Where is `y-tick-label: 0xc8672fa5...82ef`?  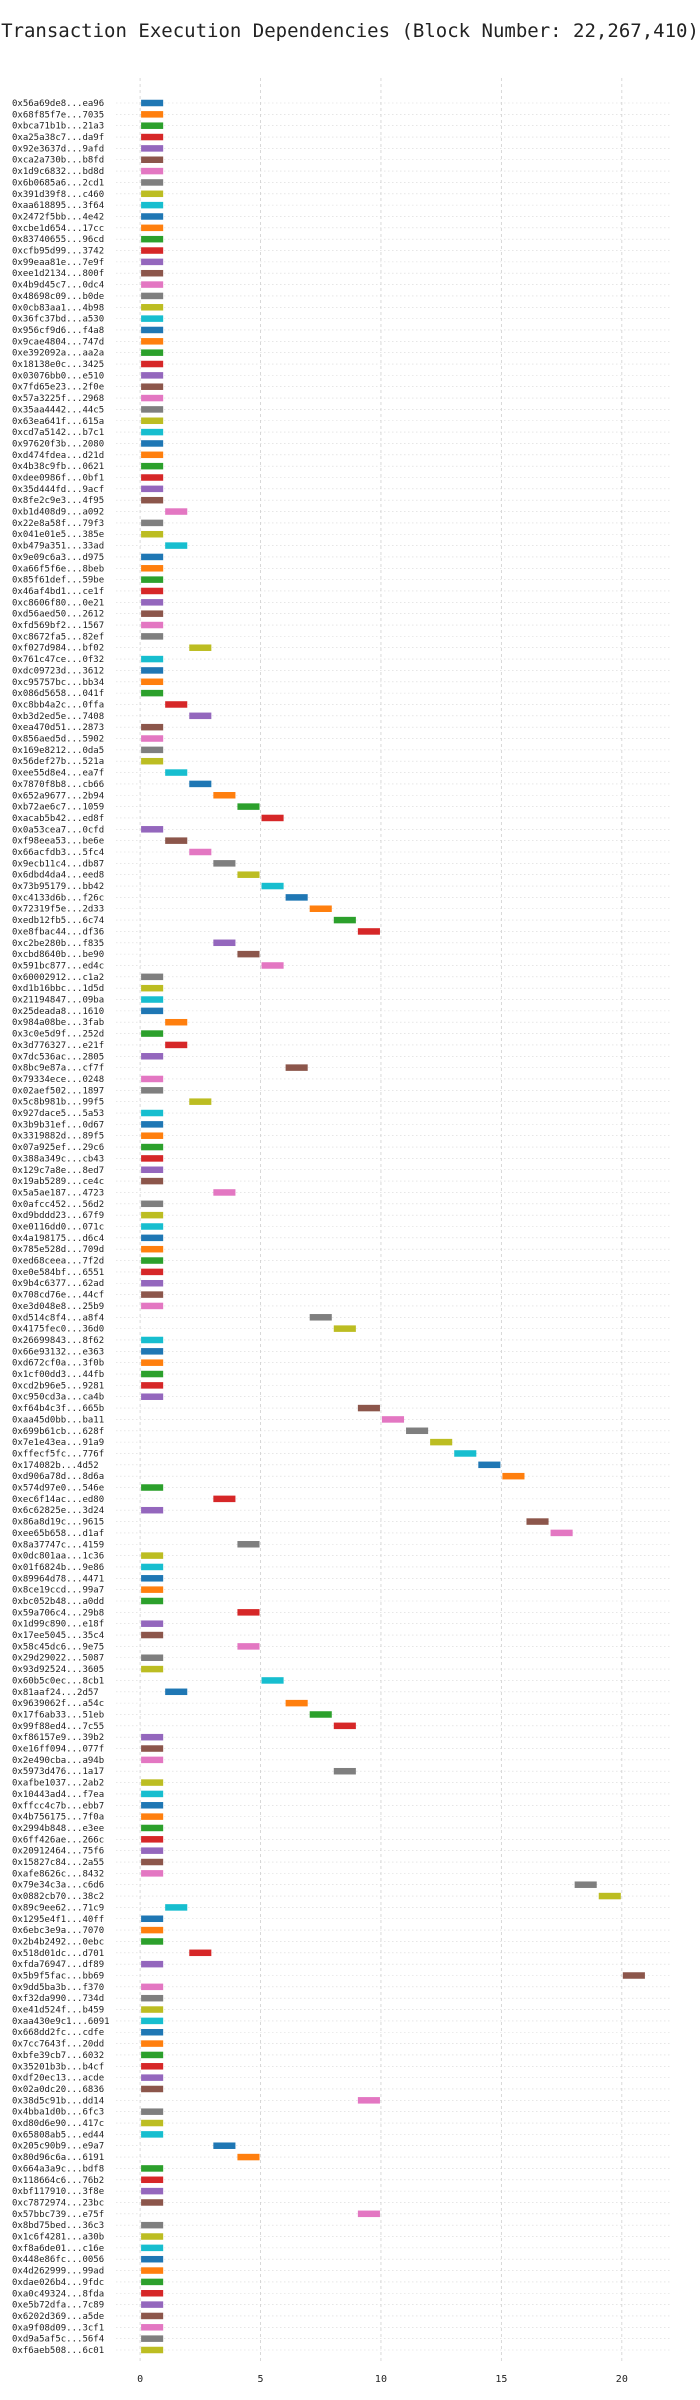 y-tick-label: 0xc8672fa5...82ef is located at coordinates (58, 637).